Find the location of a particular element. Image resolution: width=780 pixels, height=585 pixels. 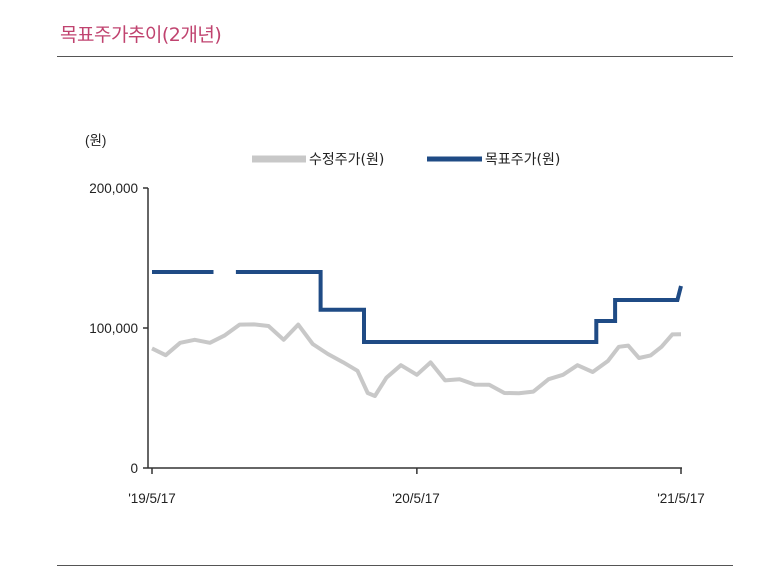

chart-title: 목표주가추이(2개년) is located at coordinates (141, 35).